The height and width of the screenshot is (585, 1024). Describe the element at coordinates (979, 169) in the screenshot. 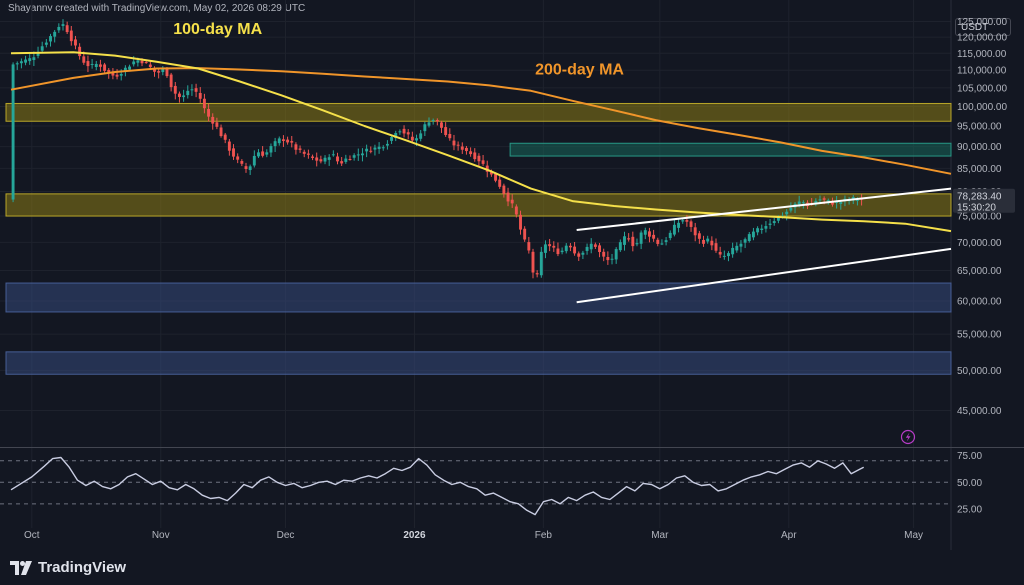

I see `price-tick-label: 85,000.00` at that location.